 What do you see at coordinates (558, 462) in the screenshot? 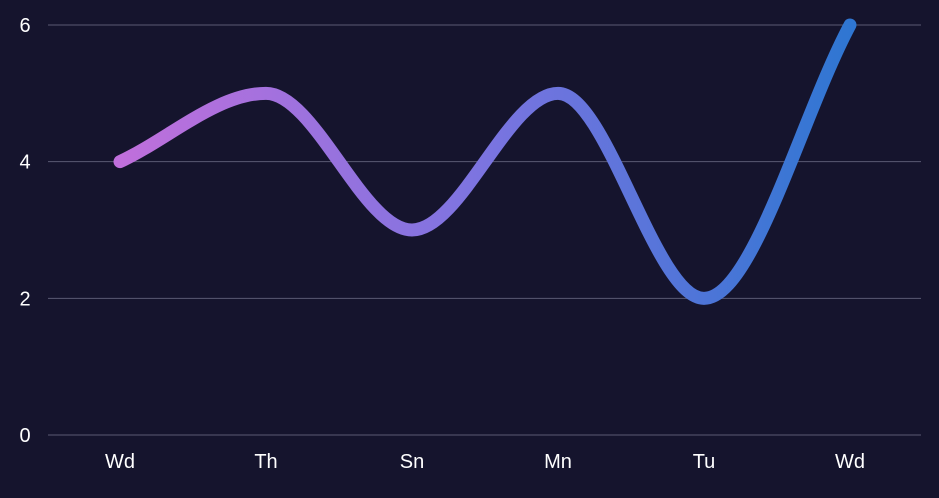
I see `x-tick-label: Mn` at bounding box center [558, 462].